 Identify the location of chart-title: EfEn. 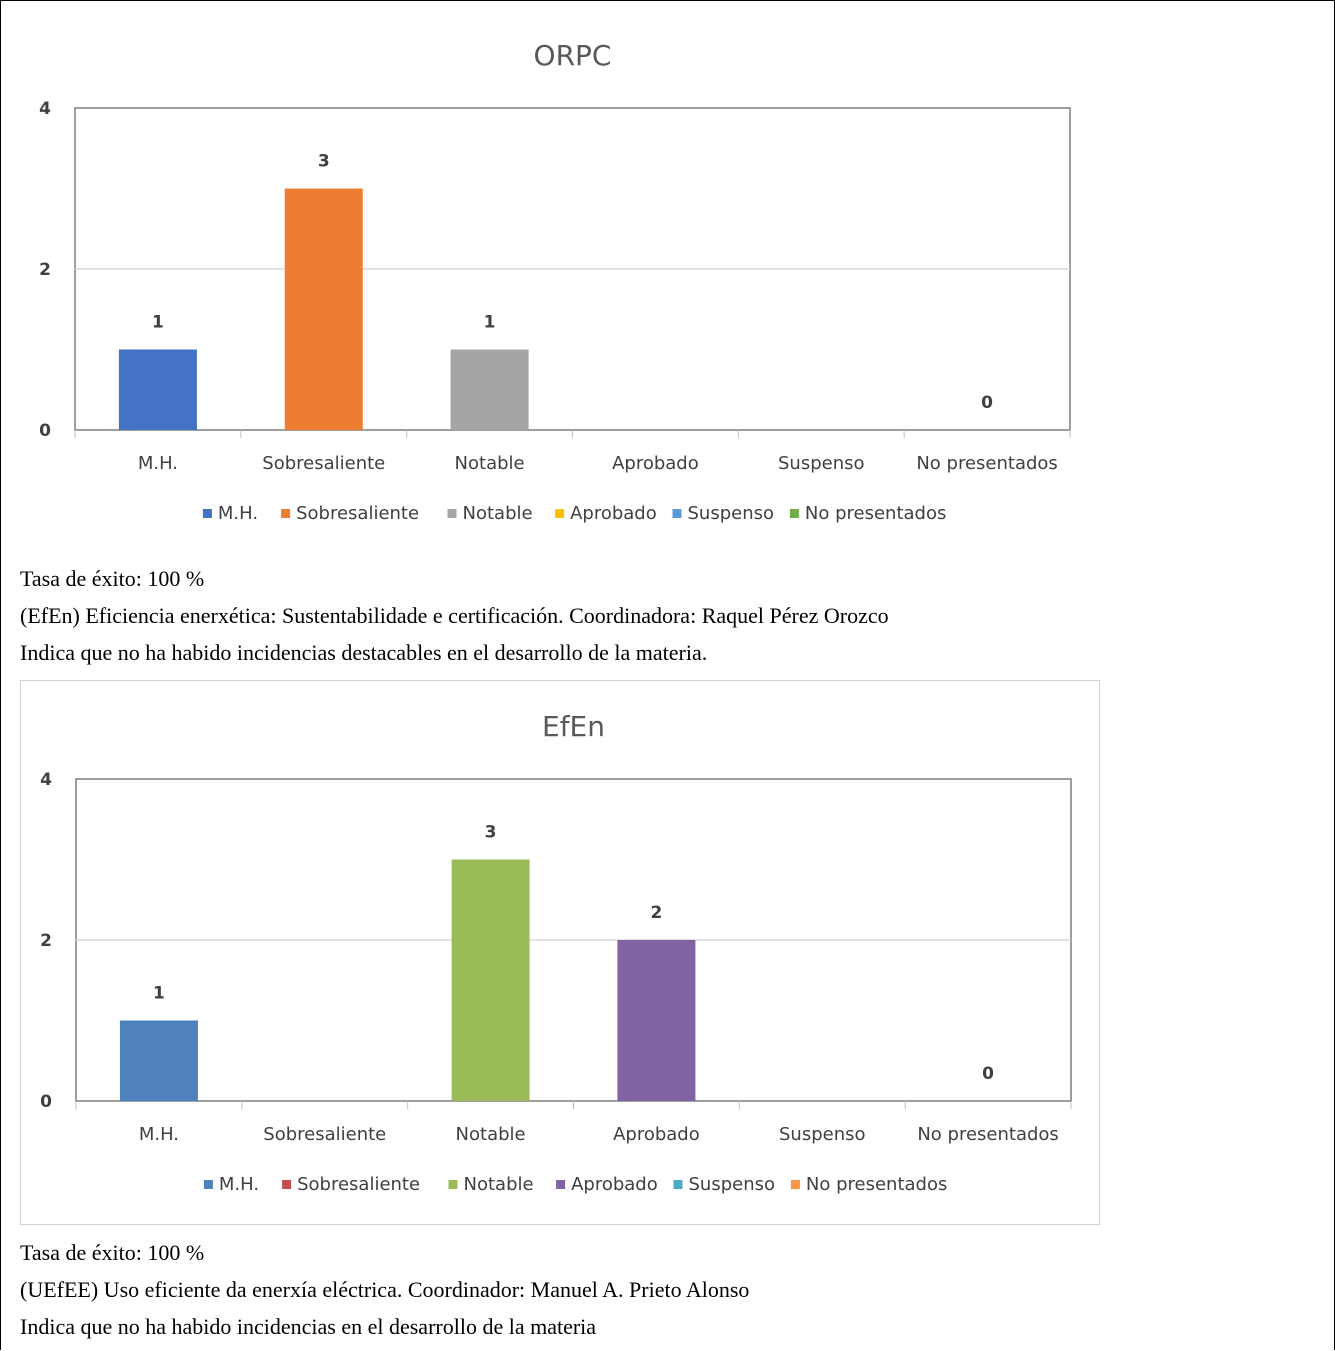
(573, 726).